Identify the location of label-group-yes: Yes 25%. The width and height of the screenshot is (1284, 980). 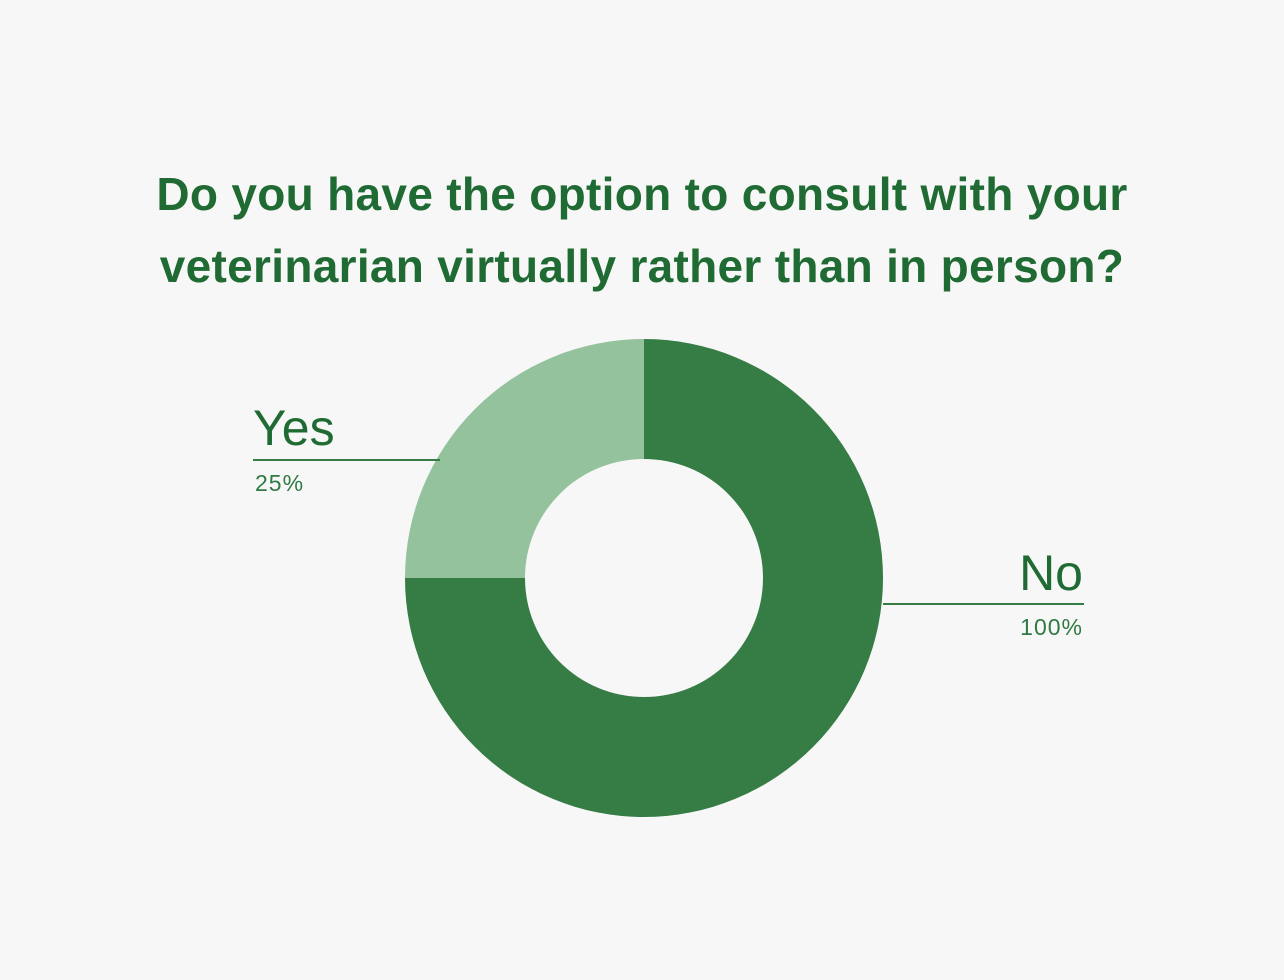
(346, 448).